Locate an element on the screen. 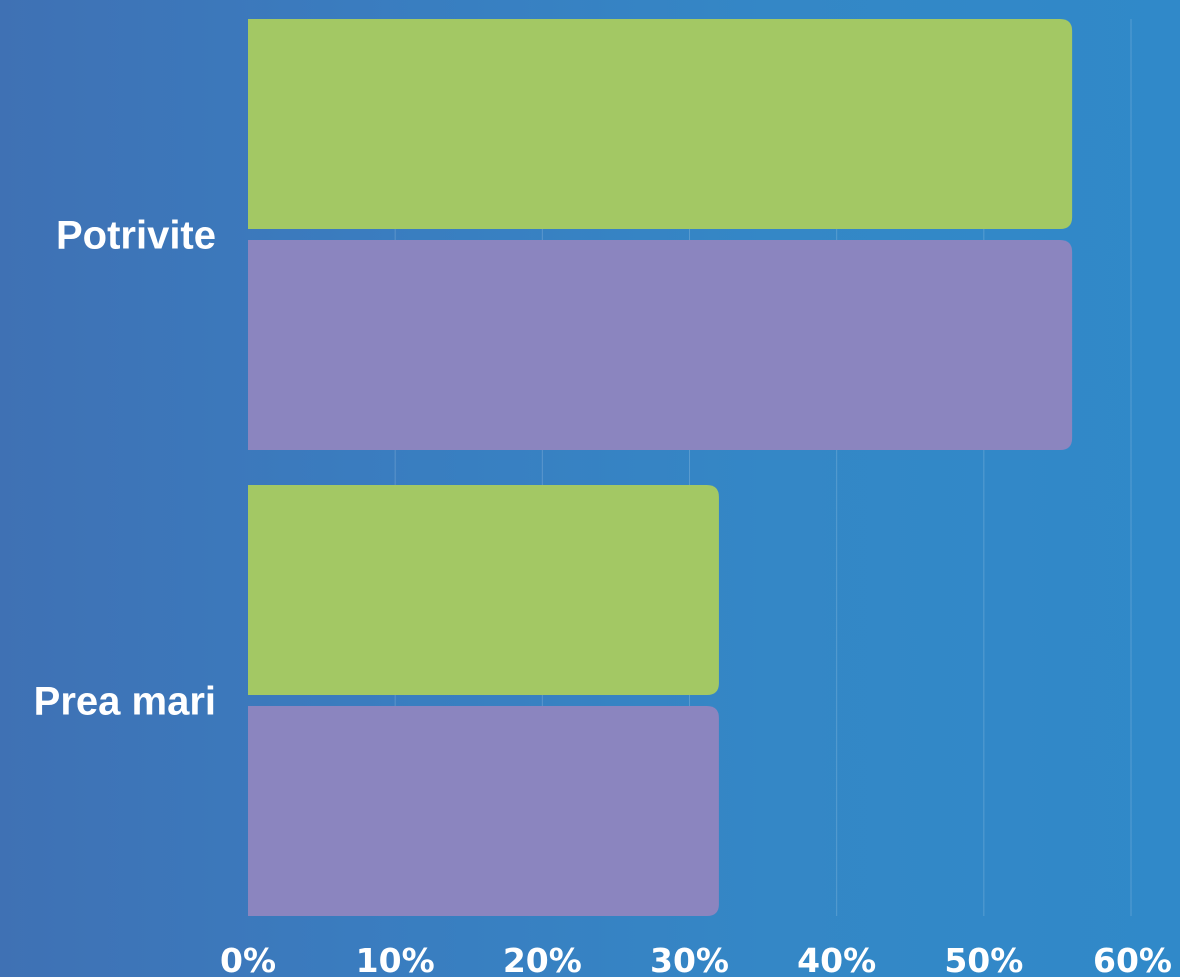 This screenshot has height=977, width=1180. x-tick-label: 0% is located at coordinates (248, 959).